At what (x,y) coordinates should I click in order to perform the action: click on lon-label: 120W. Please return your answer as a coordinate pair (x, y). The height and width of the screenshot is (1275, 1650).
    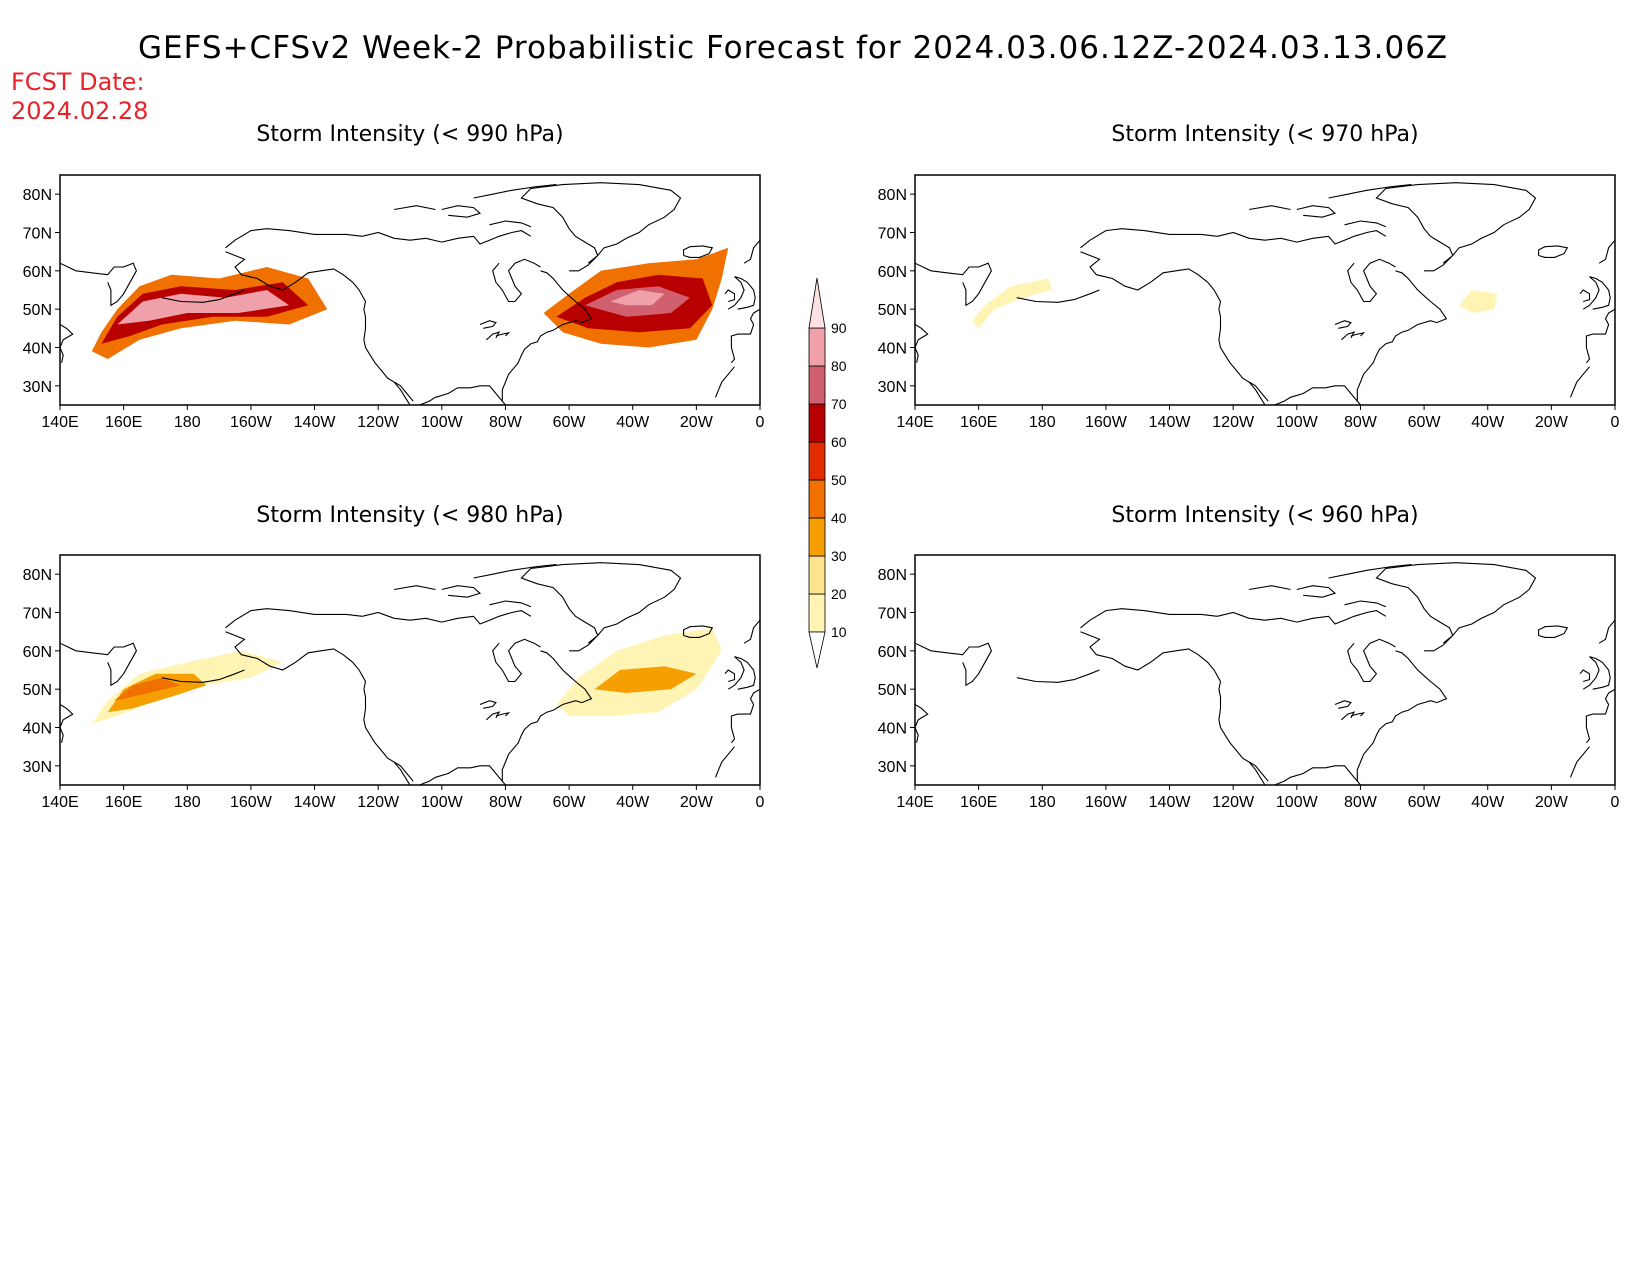
    Looking at the image, I should click on (378, 802).